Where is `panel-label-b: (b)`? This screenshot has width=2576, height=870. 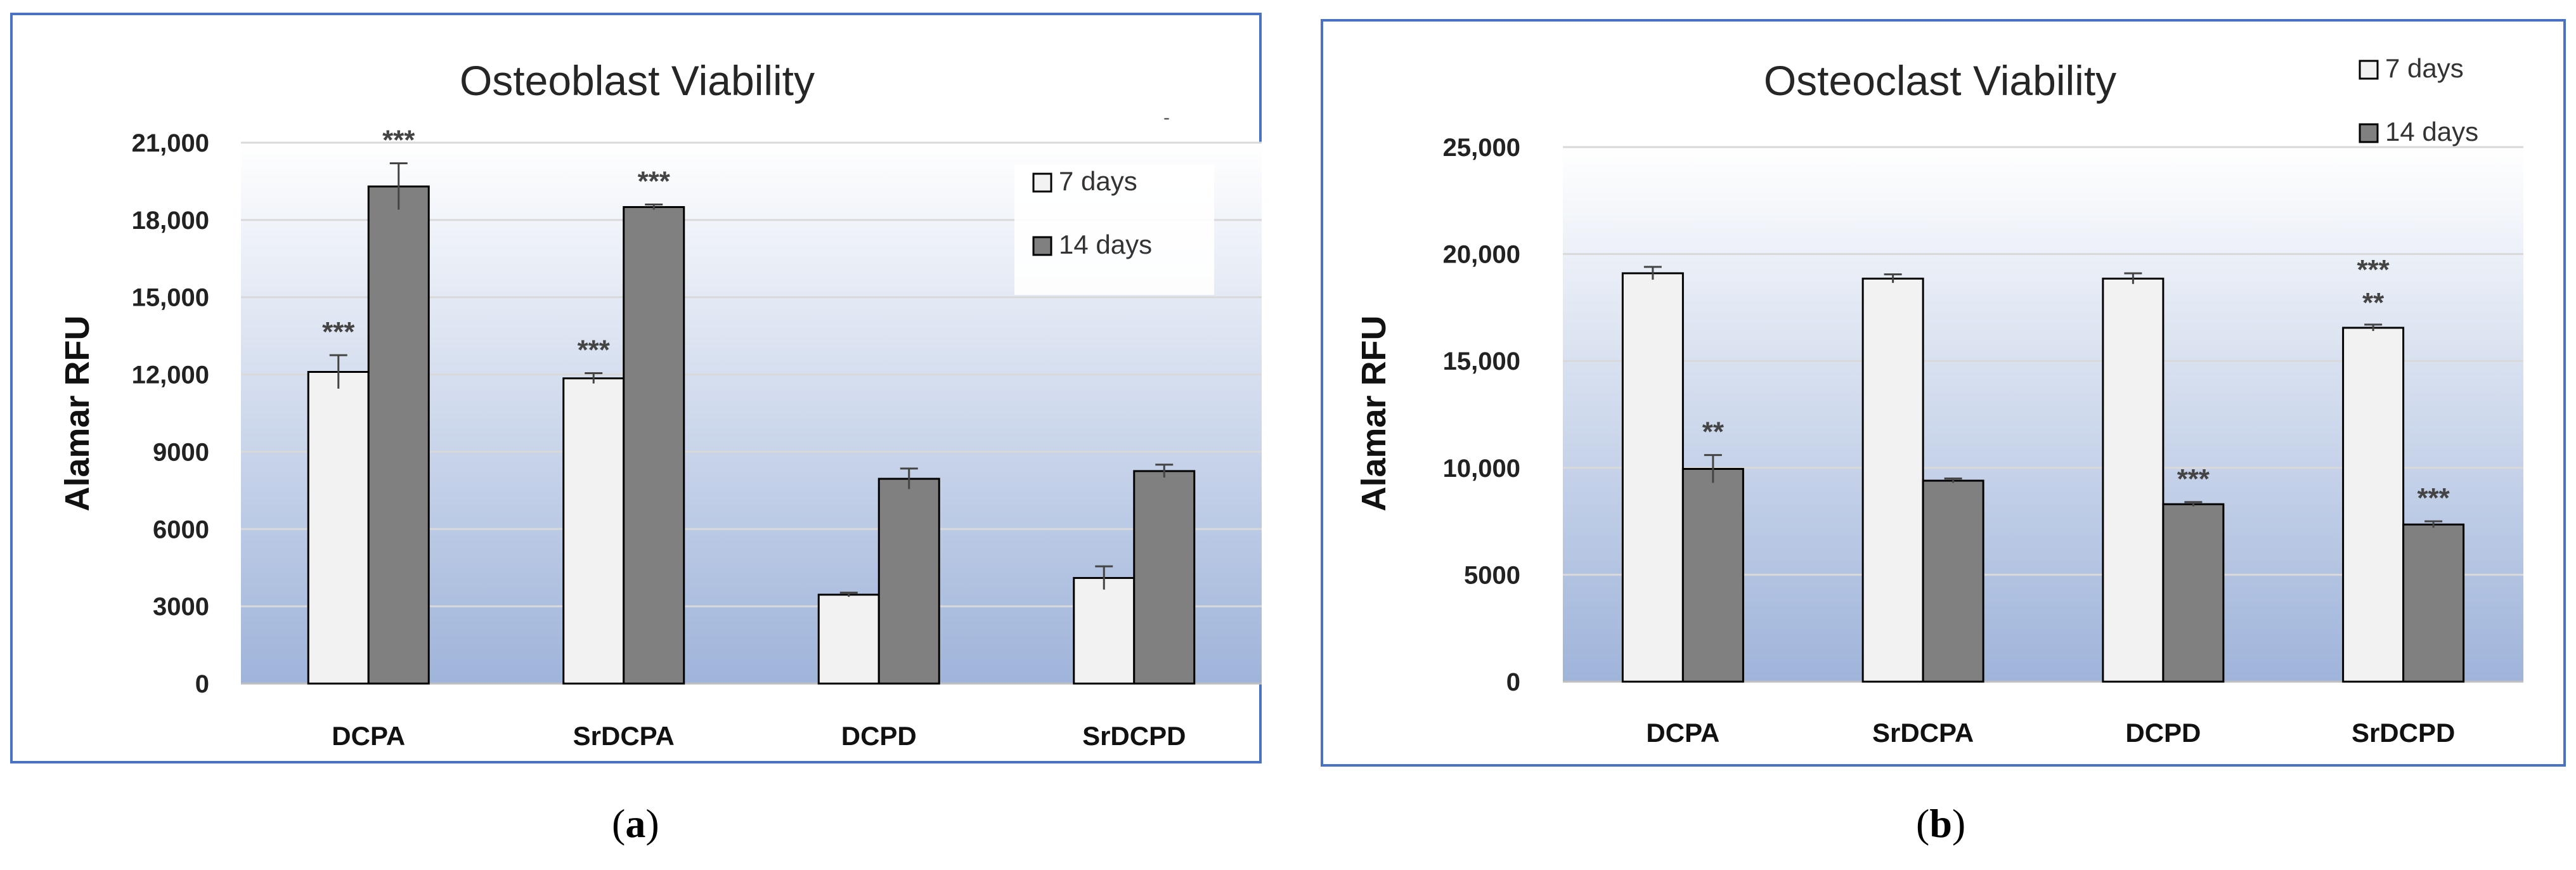 panel-label-b: (b) is located at coordinates (1941, 823).